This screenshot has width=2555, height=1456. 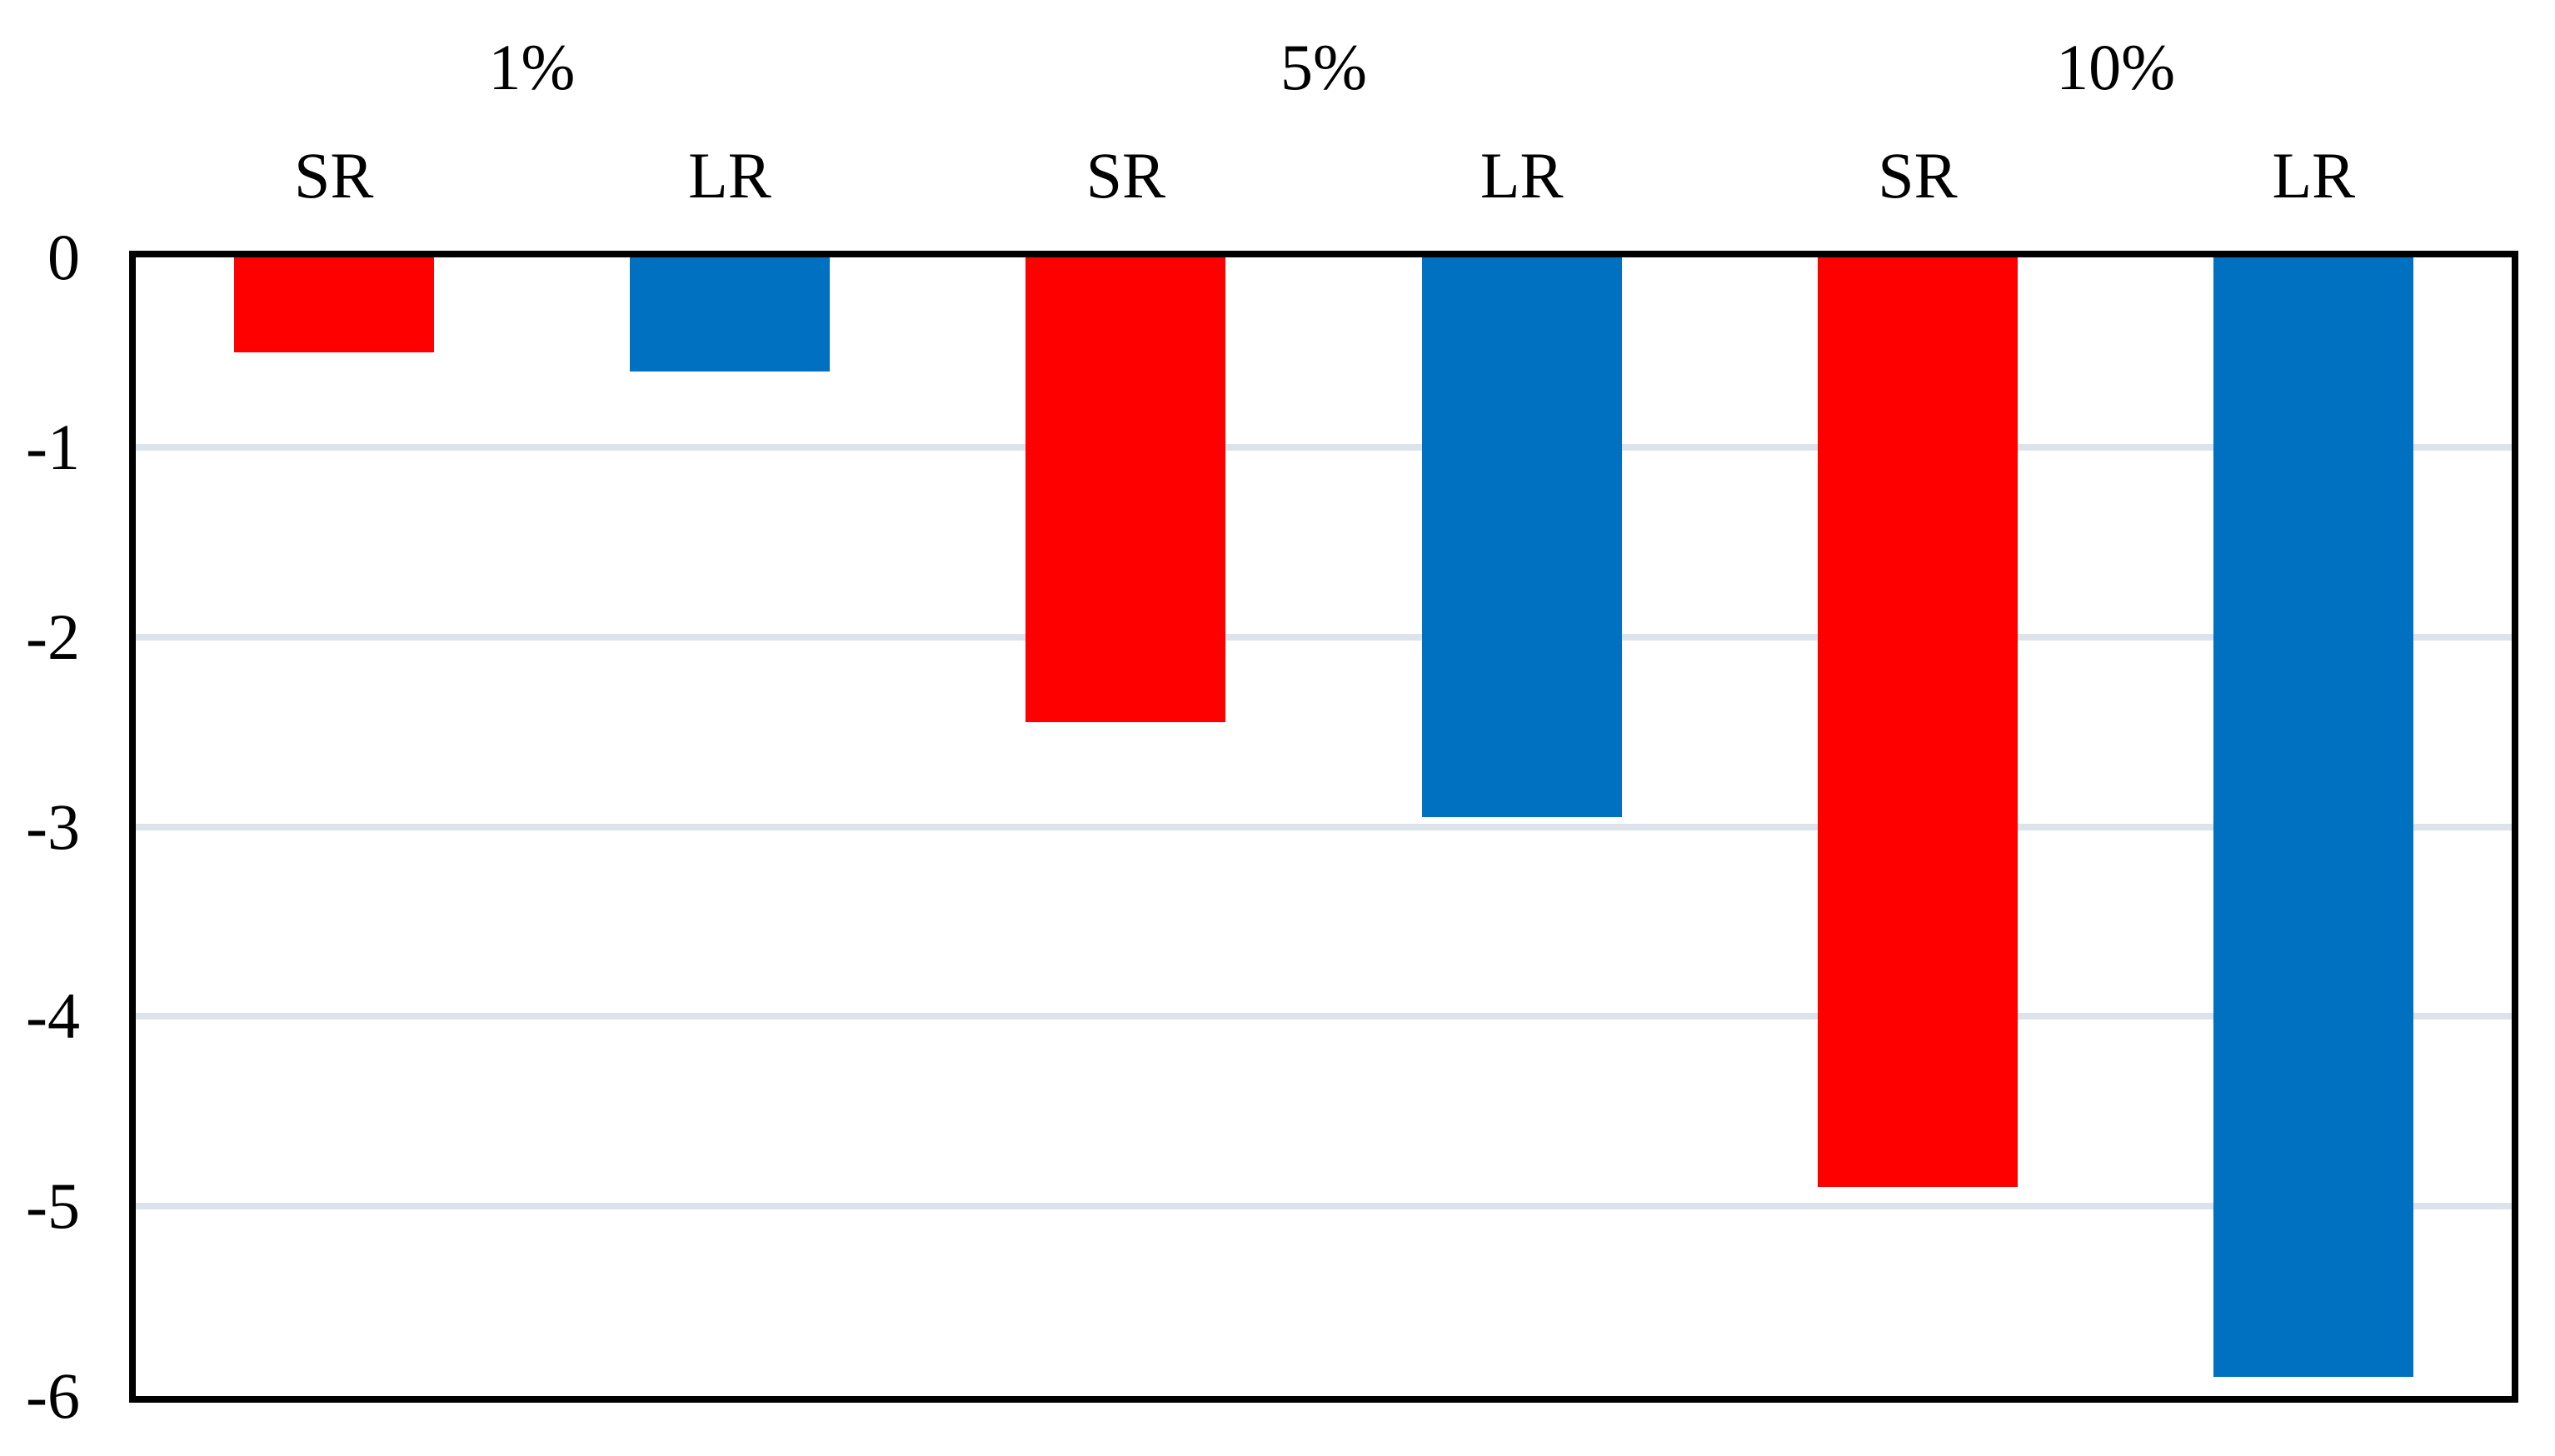 What do you see at coordinates (532, 67) in the screenshot?
I see `group-label-1pct: 1%` at bounding box center [532, 67].